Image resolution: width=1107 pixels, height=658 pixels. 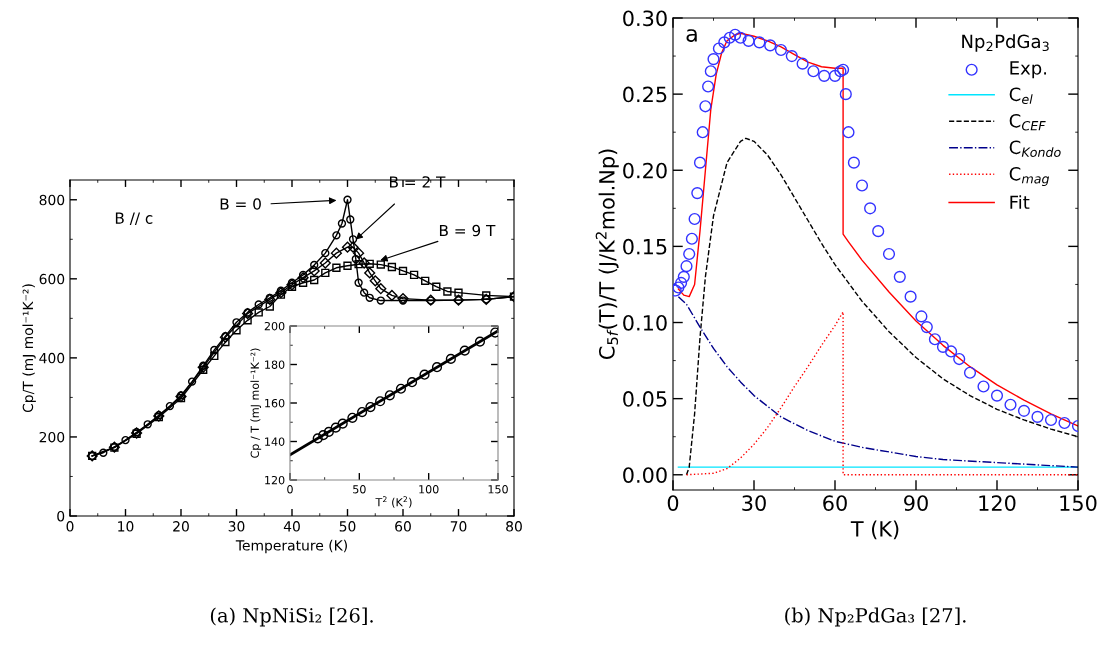 I want to click on legend-label: C$_{el}$, so click(x=1021, y=96).